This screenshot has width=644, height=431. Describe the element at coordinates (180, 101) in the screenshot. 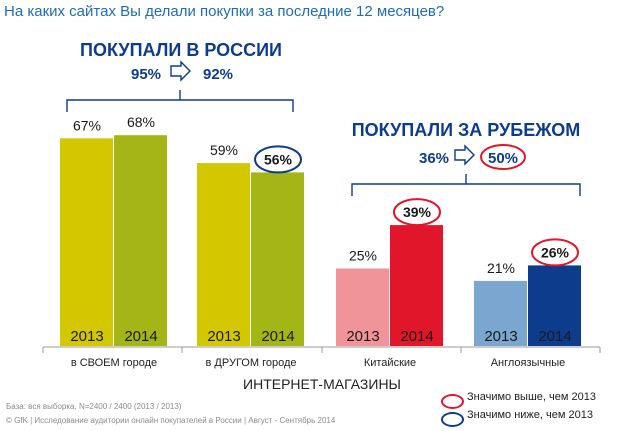

I see `russia-bracket` at that location.